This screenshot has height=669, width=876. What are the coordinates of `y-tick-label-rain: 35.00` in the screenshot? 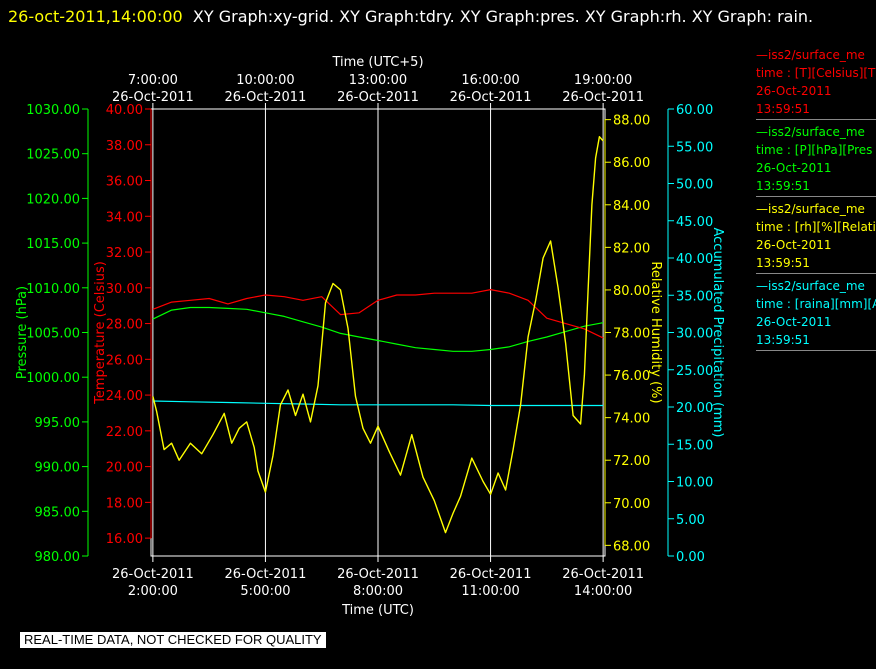 It's located at (694, 296).